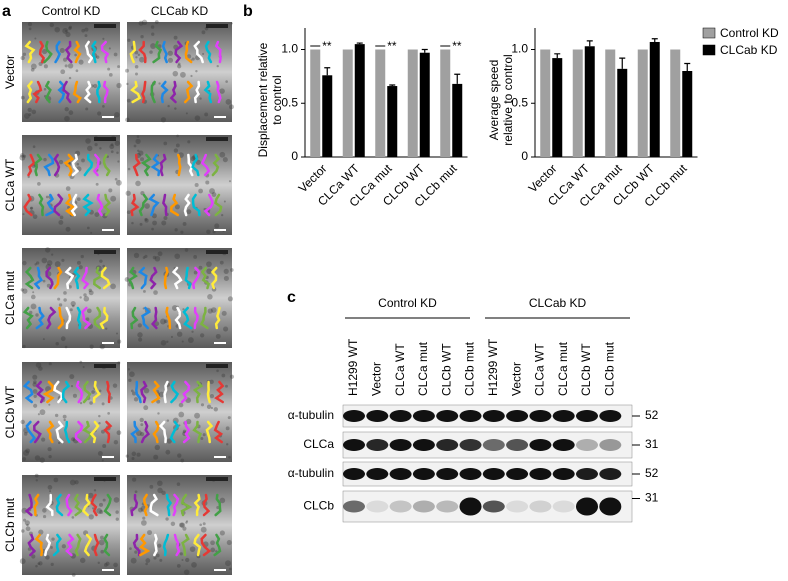 Image resolution: width=788 pixels, height=581 pixels. What do you see at coordinates (563, 368) in the screenshot?
I see `lane-label: CLCa mut` at bounding box center [563, 368].